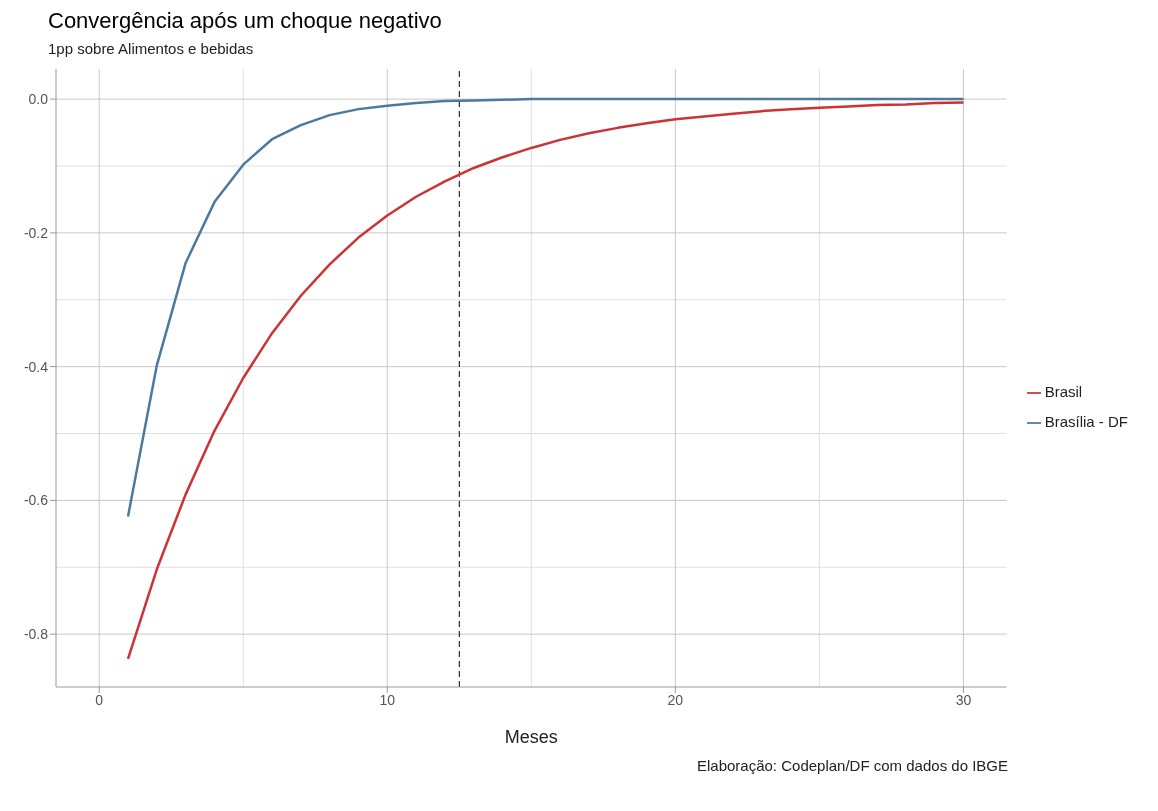 This screenshot has width=1158, height=811. I want to click on x-tick-label: 30, so click(963, 699).